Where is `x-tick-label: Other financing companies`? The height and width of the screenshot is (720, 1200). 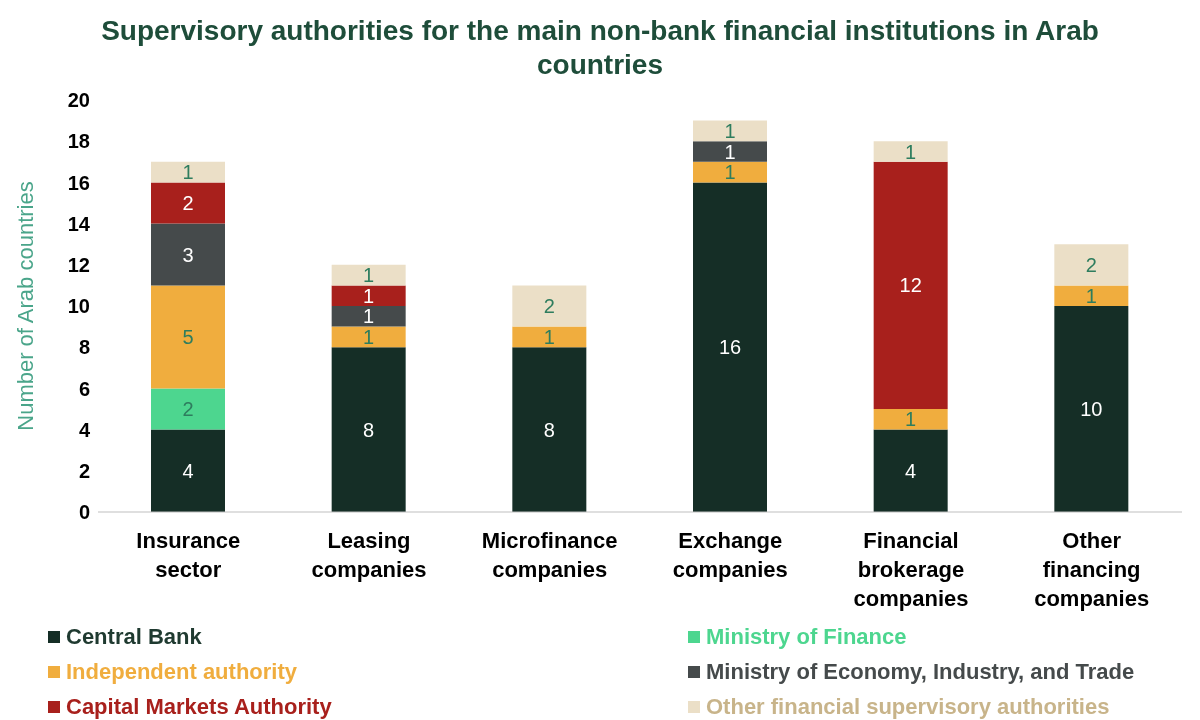 x-tick-label: Other financing companies is located at coordinates (1092, 569).